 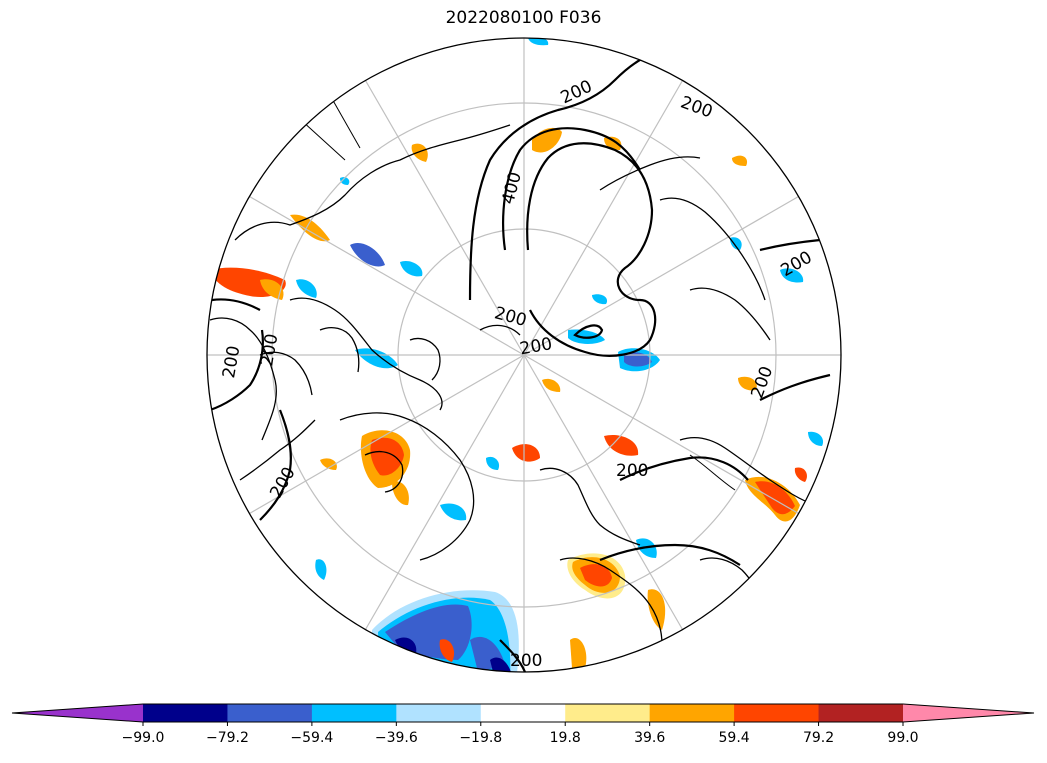 I want to click on colorbar-tick-label: −99.0, so click(x=143, y=738).